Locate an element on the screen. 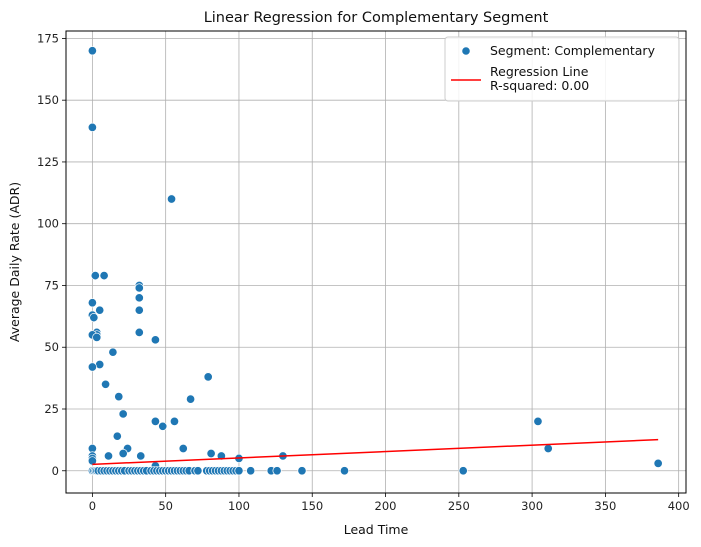  legend-frame is located at coordinates (562, 69).